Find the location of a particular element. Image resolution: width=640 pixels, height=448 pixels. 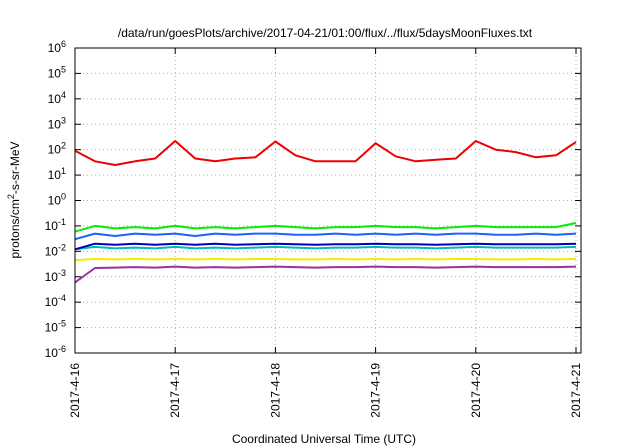

x-tick-label: 2017-4-17 is located at coordinates (175, 390).